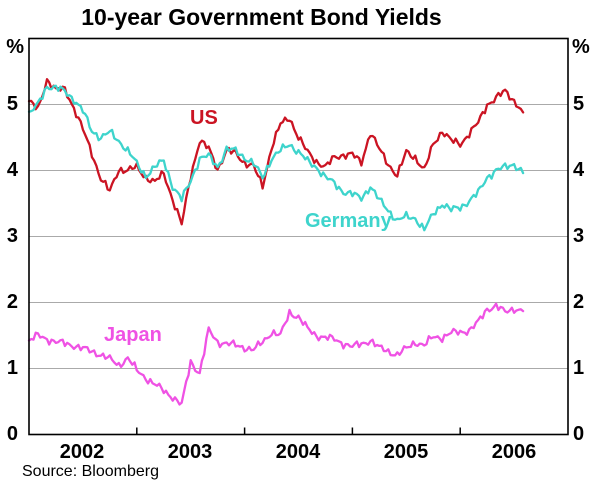 The image size is (600, 492). What do you see at coordinates (581, 47) in the screenshot?
I see `y-axis-unit-right: %` at bounding box center [581, 47].